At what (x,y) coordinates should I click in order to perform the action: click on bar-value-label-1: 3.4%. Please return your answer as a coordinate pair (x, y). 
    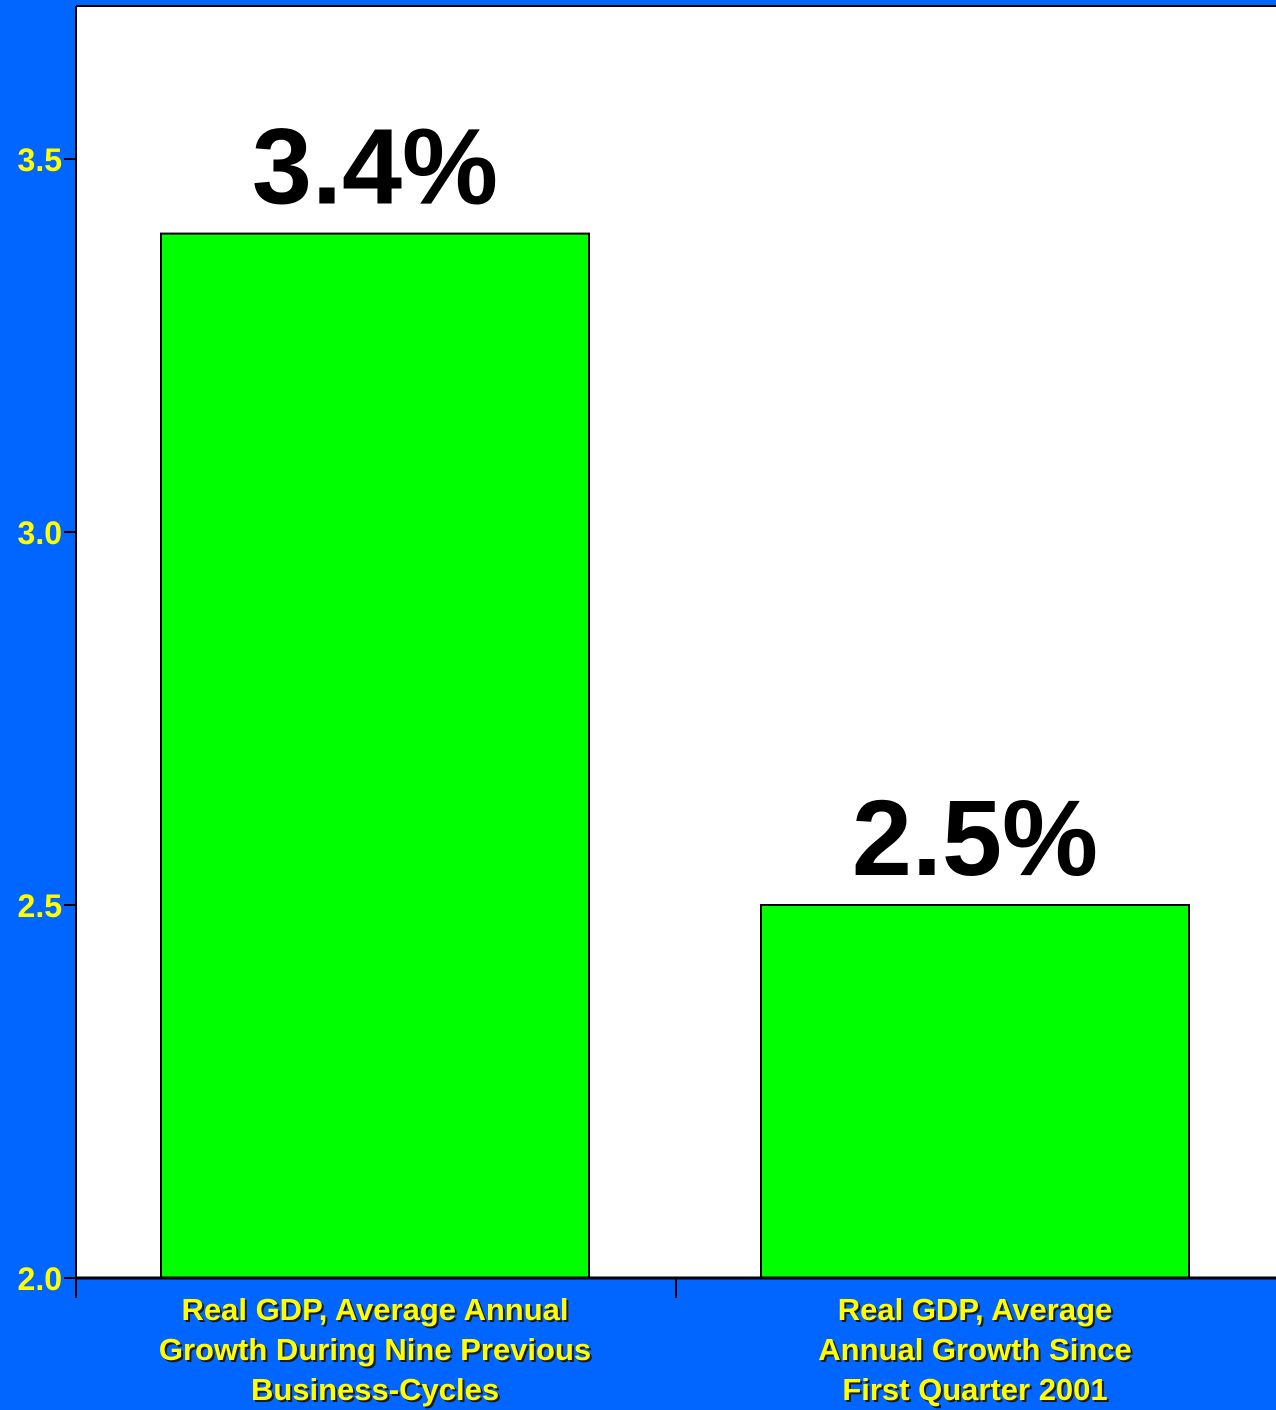
    Looking at the image, I should click on (375, 166).